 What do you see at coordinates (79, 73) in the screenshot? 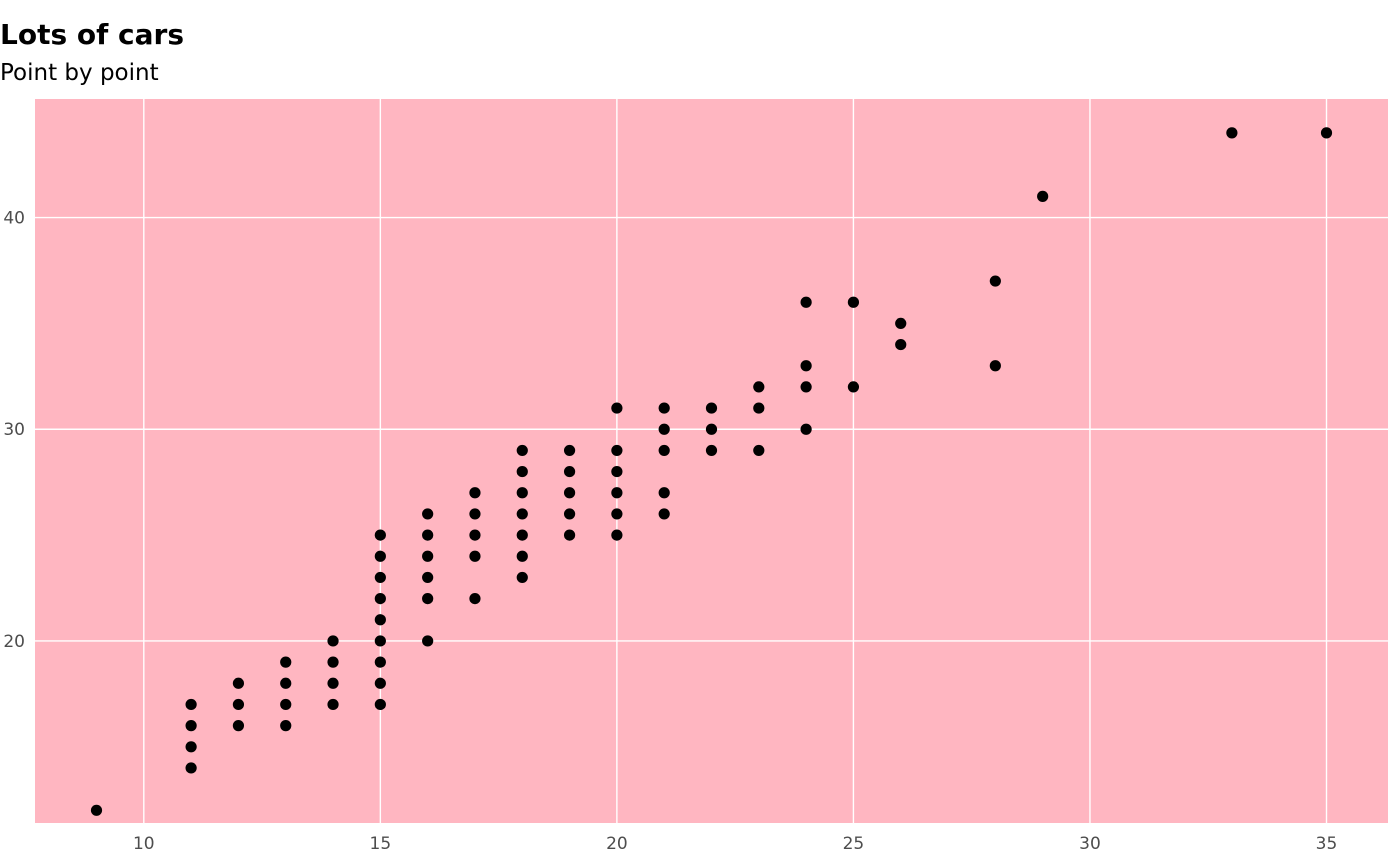
I see `chart-subtitle: Point by point` at bounding box center [79, 73].